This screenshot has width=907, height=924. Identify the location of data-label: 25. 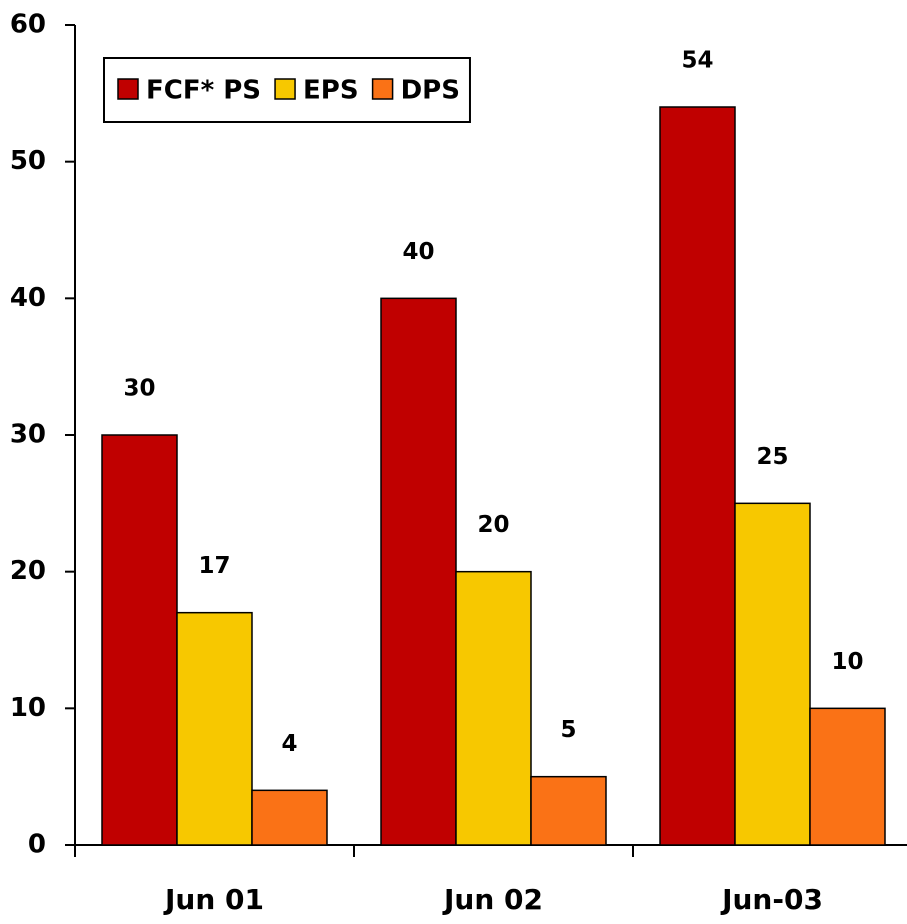
(772, 457).